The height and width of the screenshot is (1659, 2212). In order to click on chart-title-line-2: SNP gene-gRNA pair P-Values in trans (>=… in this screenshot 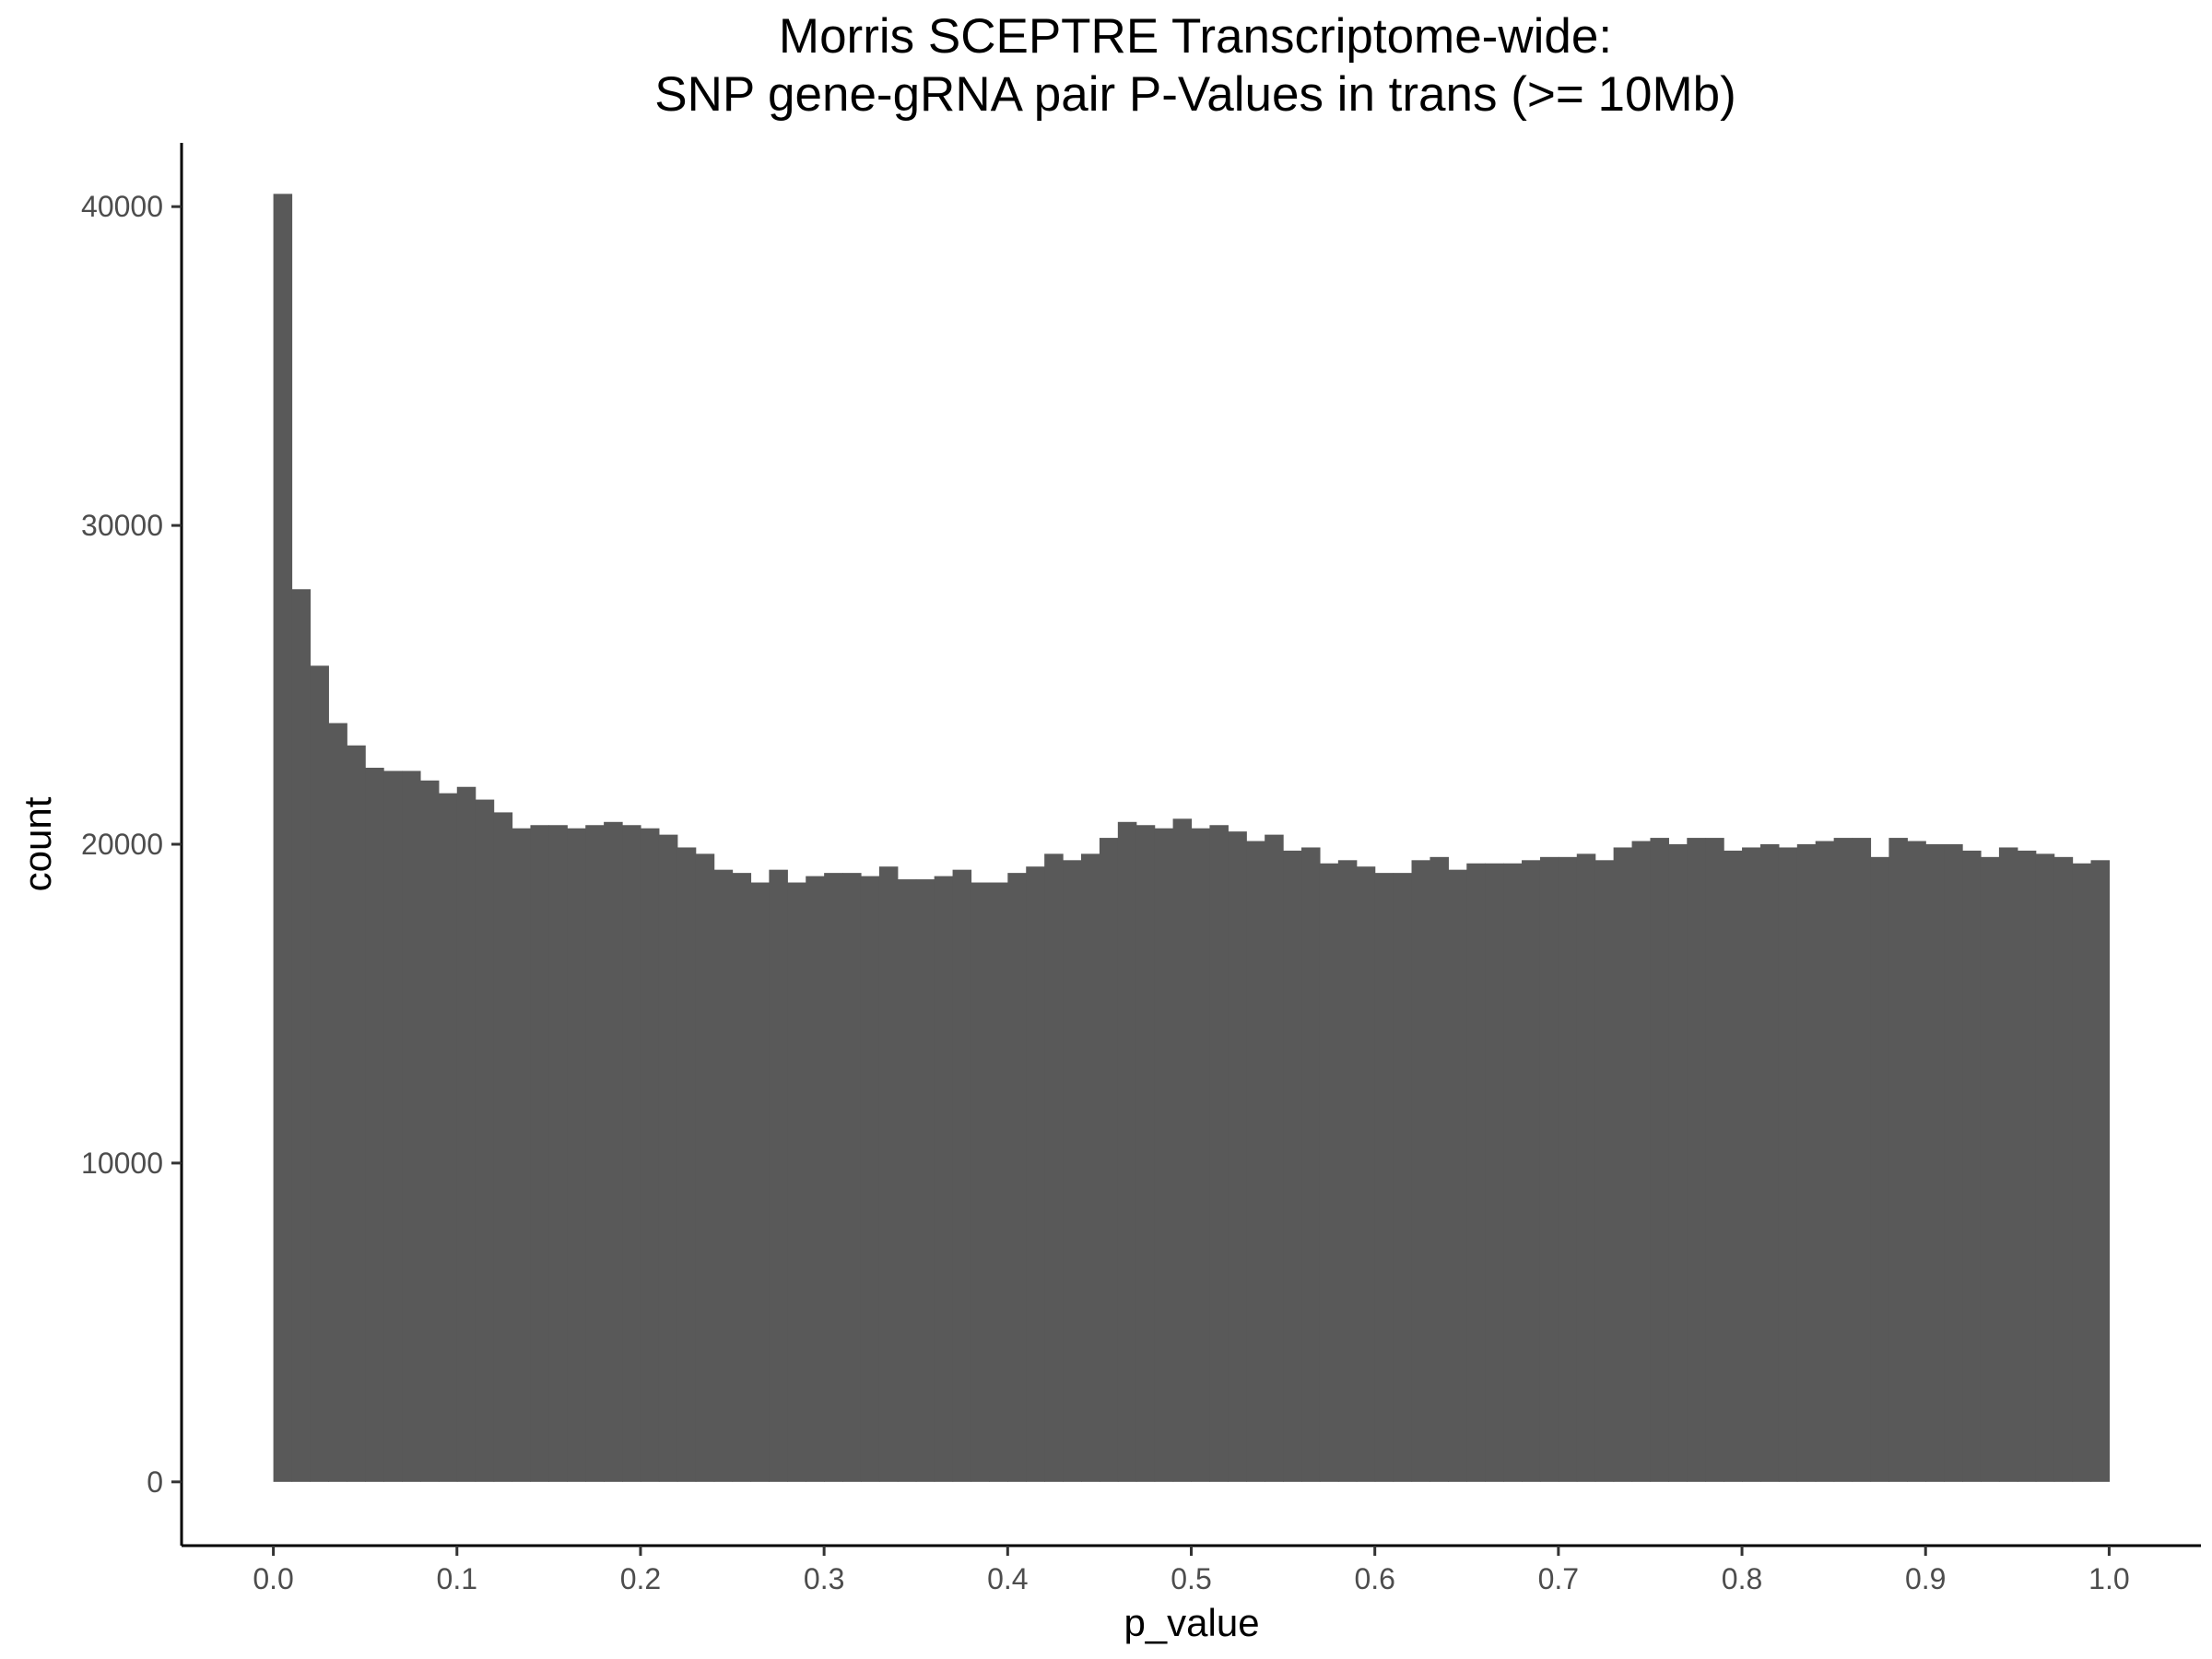, I will do `click(1194, 94)`.